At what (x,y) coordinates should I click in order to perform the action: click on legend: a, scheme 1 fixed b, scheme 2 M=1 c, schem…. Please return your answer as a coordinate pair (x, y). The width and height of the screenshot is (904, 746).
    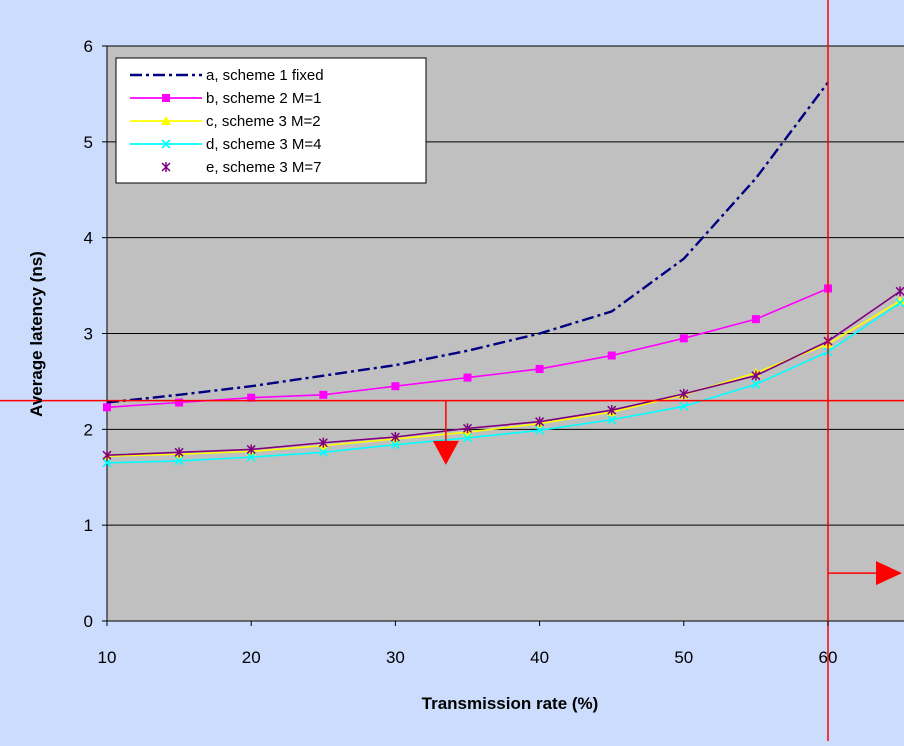
    Looking at the image, I should click on (271, 120).